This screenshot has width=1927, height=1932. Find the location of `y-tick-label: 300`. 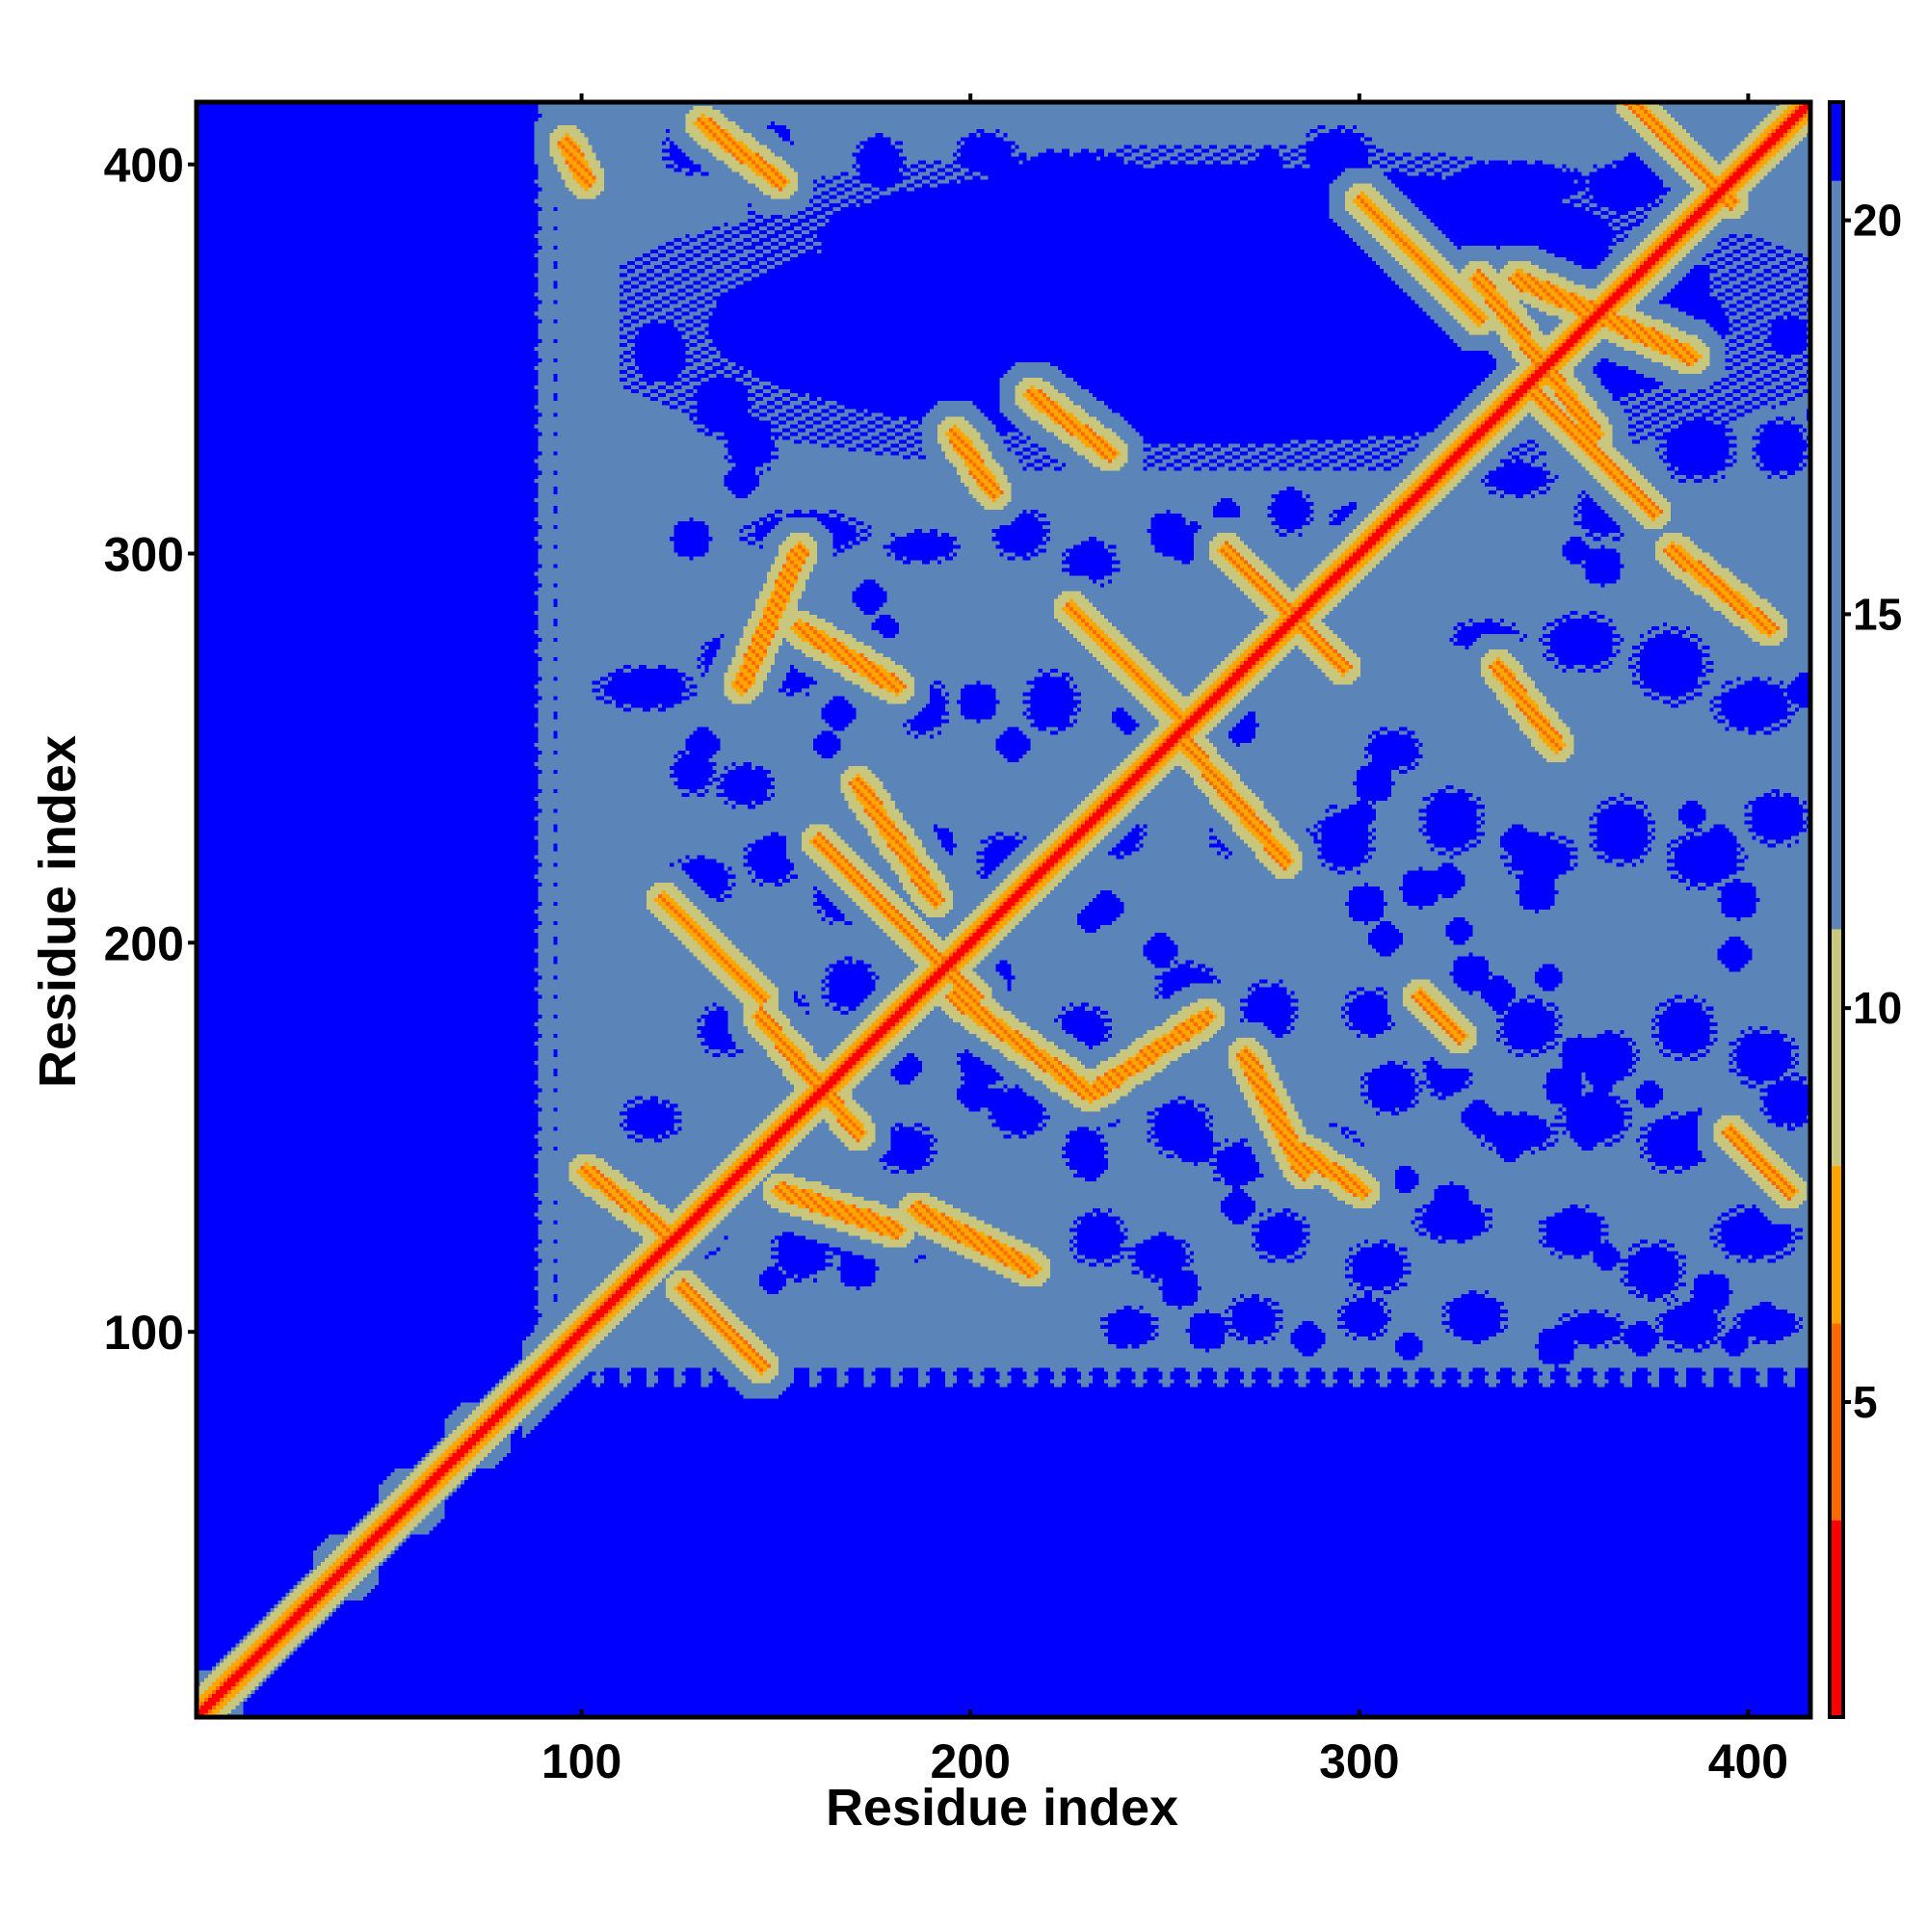

y-tick-label: 300 is located at coordinates (144, 554).